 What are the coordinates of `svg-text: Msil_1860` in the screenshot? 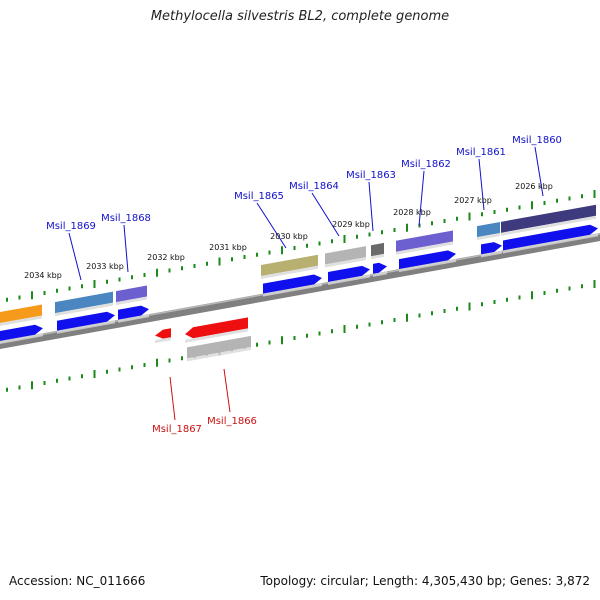 It's located at (537, 140).